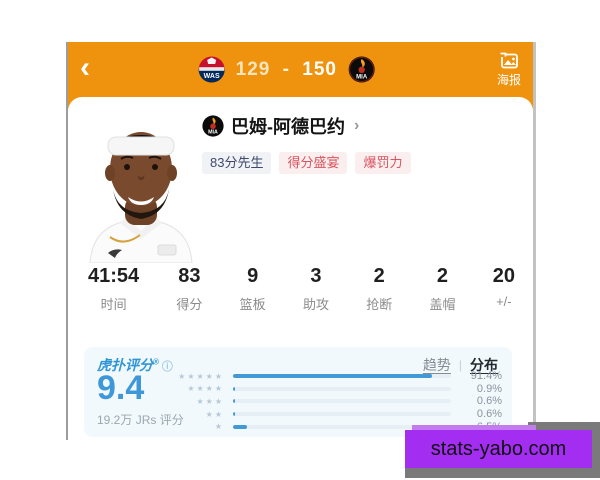  What do you see at coordinates (484, 365) in the screenshot?
I see `tab-distribution: 分布` at bounding box center [484, 365].